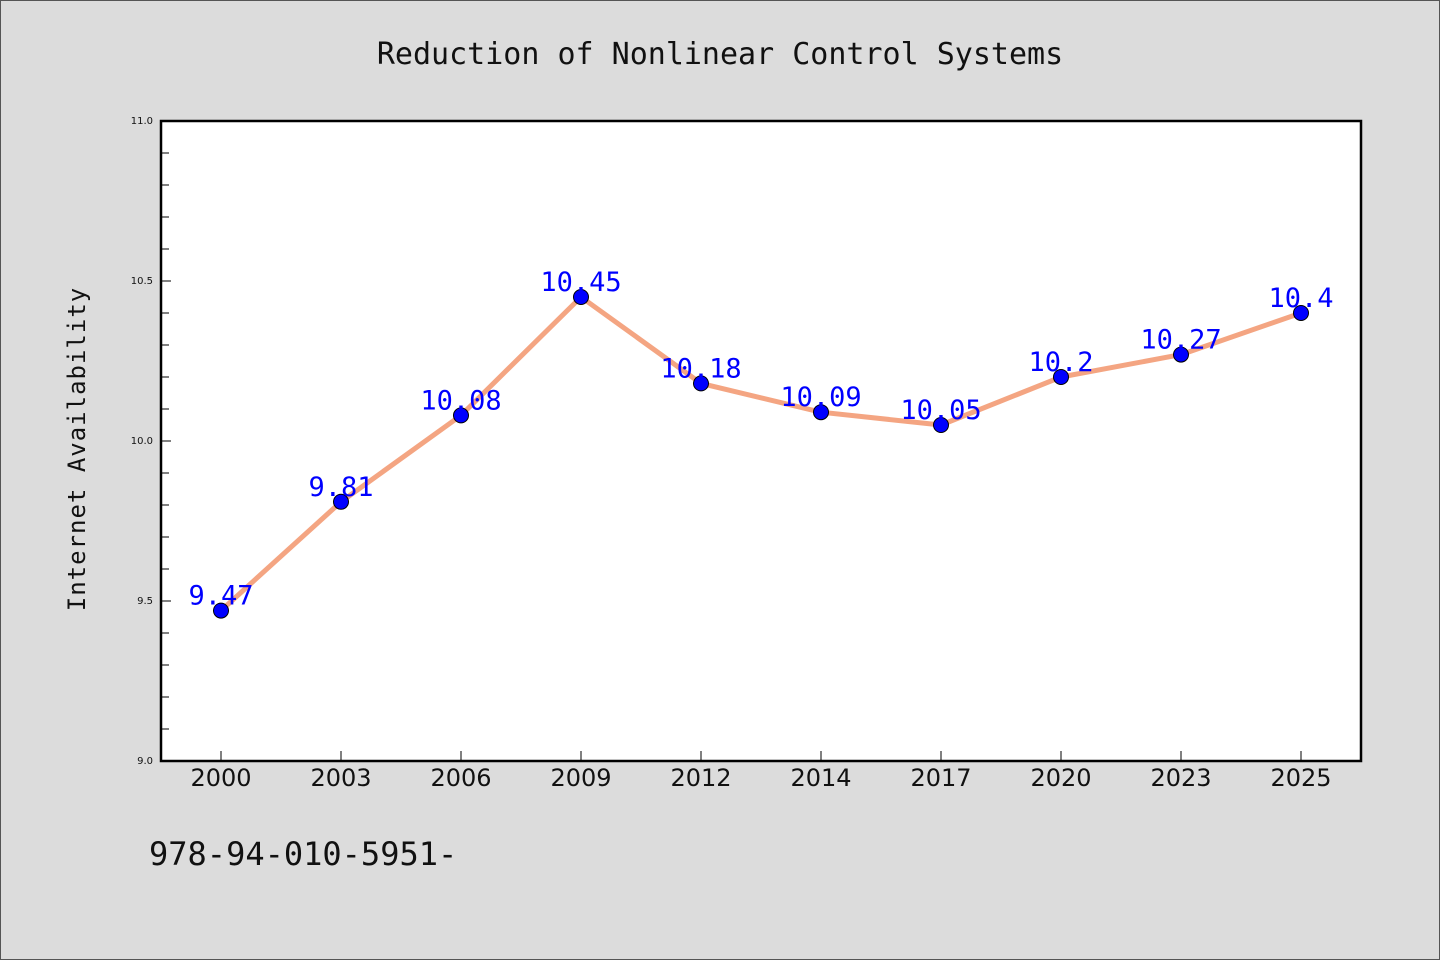 The image size is (1440, 960). I want to click on x-tick-label: 2009, so click(580, 778).